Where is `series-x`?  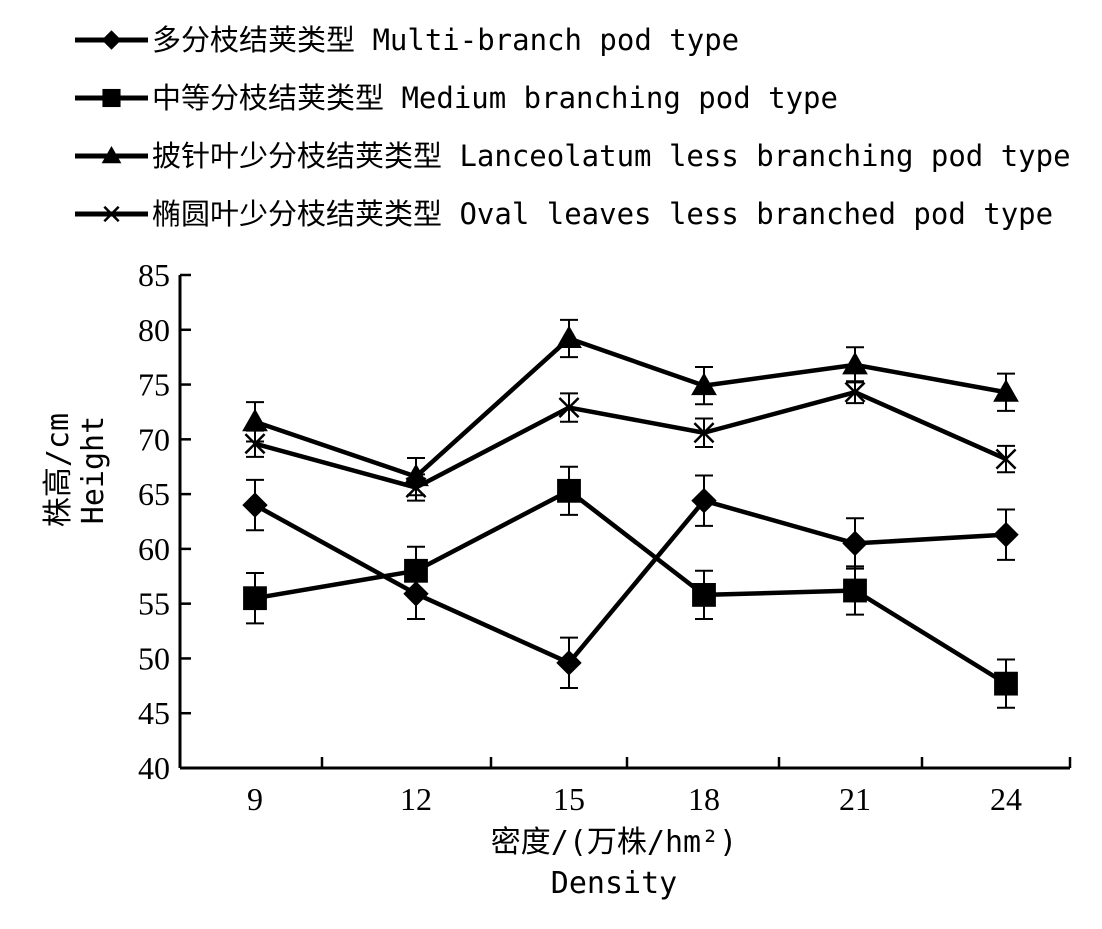
series-x is located at coordinates (630, 441).